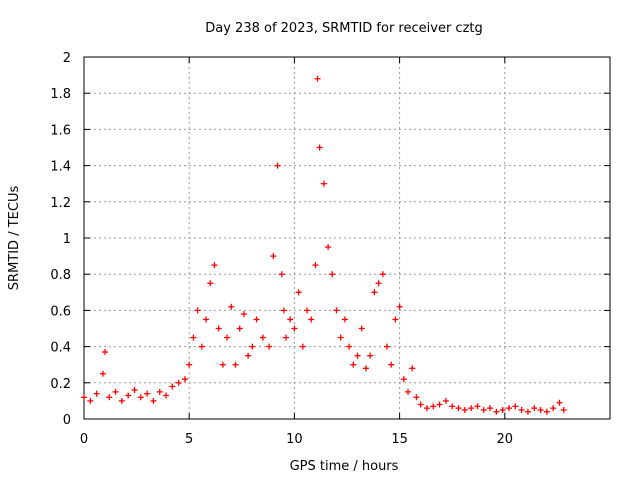 The image size is (640, 480). Describe the element at coordinates (14, 238) in the screenshot. I see `y-axis-label: SRMTID / TECUs` at that location.